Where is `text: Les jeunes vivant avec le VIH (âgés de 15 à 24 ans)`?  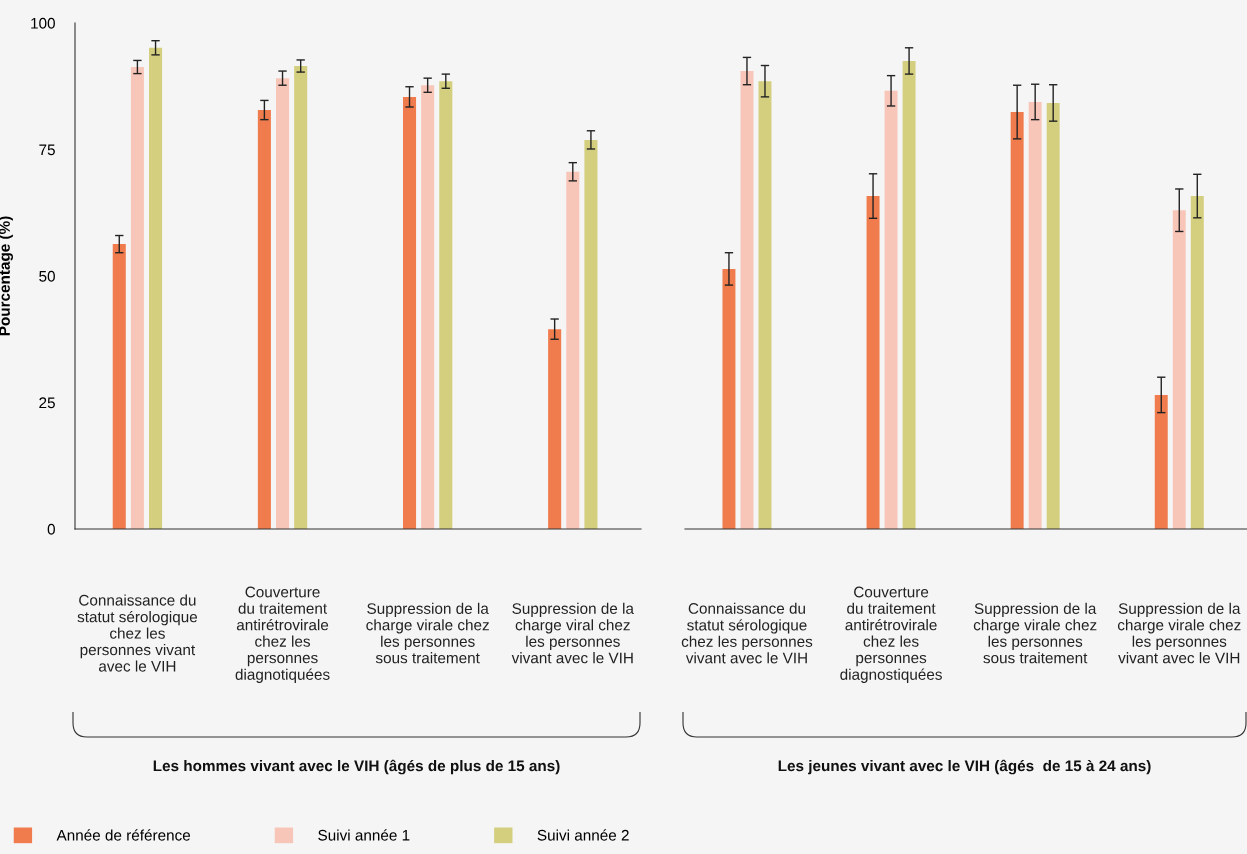 text: Les jeunes vivant avec le VIH (âgés de 15 à 24 ans) is located at coordinates (964, 767).